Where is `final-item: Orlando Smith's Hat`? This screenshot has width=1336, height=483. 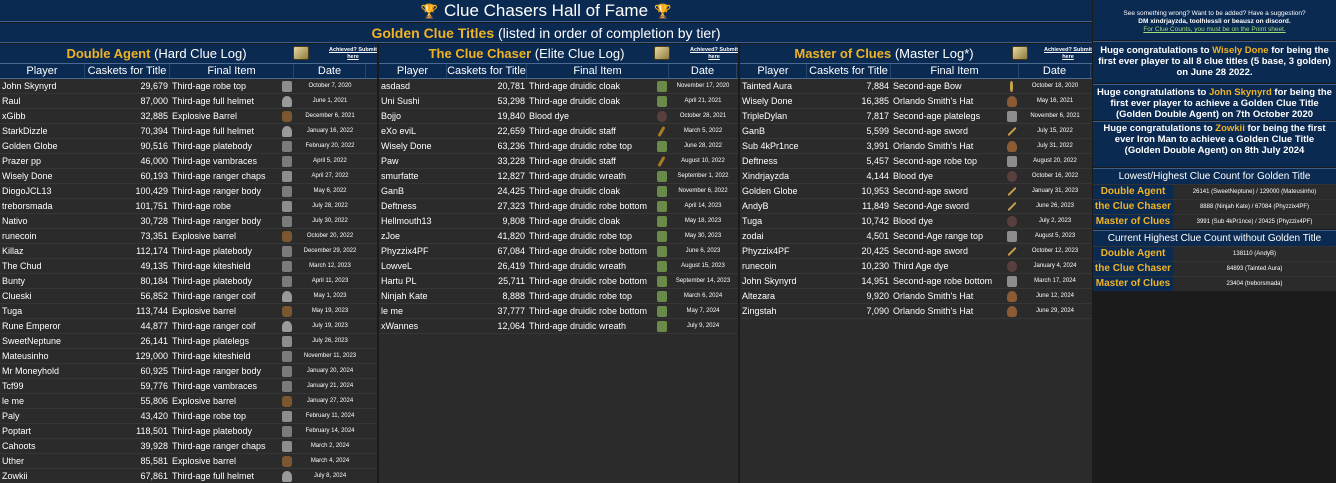
final-item: Orlando Smith's Hat is located at coordinates (933, 101).